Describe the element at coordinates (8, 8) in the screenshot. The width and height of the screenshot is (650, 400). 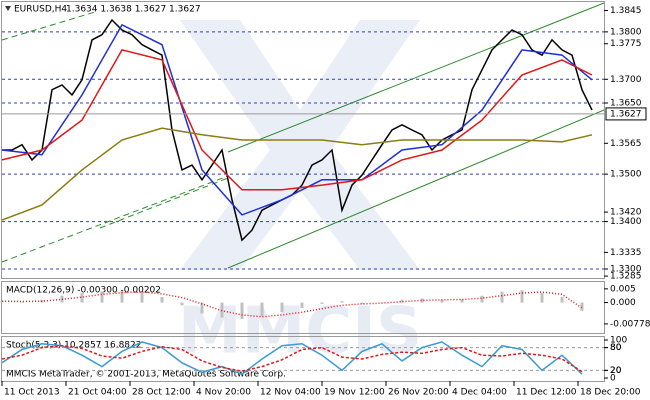
I see `symbol-icon` at that location.